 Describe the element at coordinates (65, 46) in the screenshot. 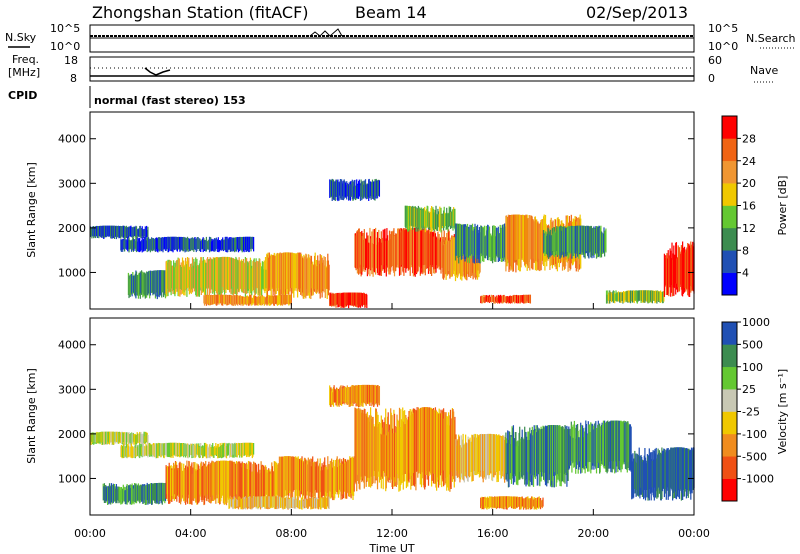

I see `count-tick-bottom-left: 10^0` at that location.